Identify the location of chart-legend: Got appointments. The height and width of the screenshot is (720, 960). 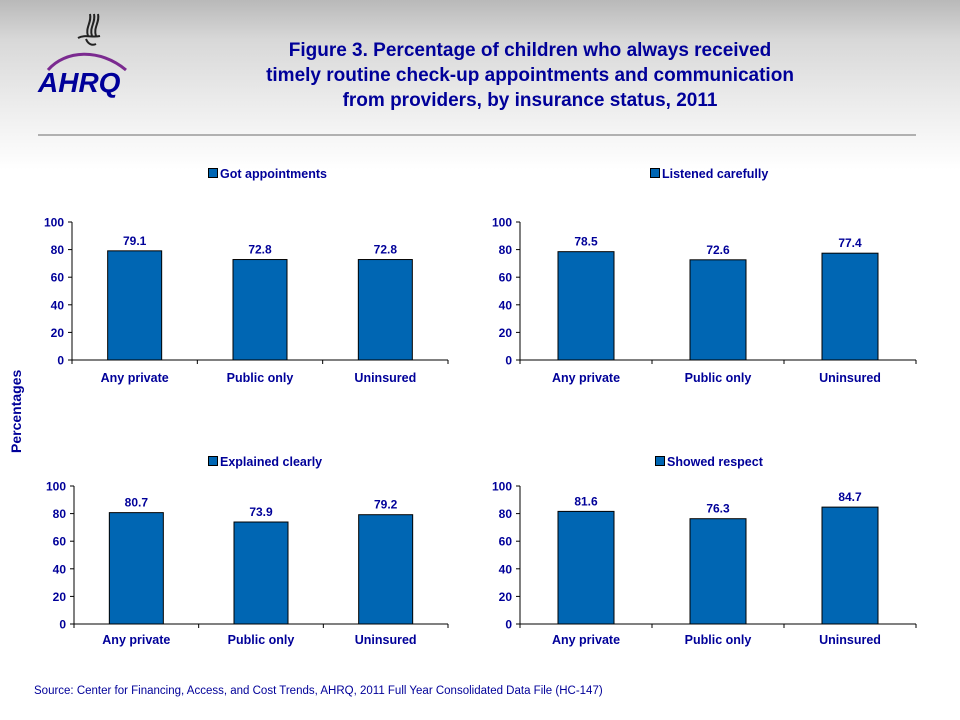
(267, 174).